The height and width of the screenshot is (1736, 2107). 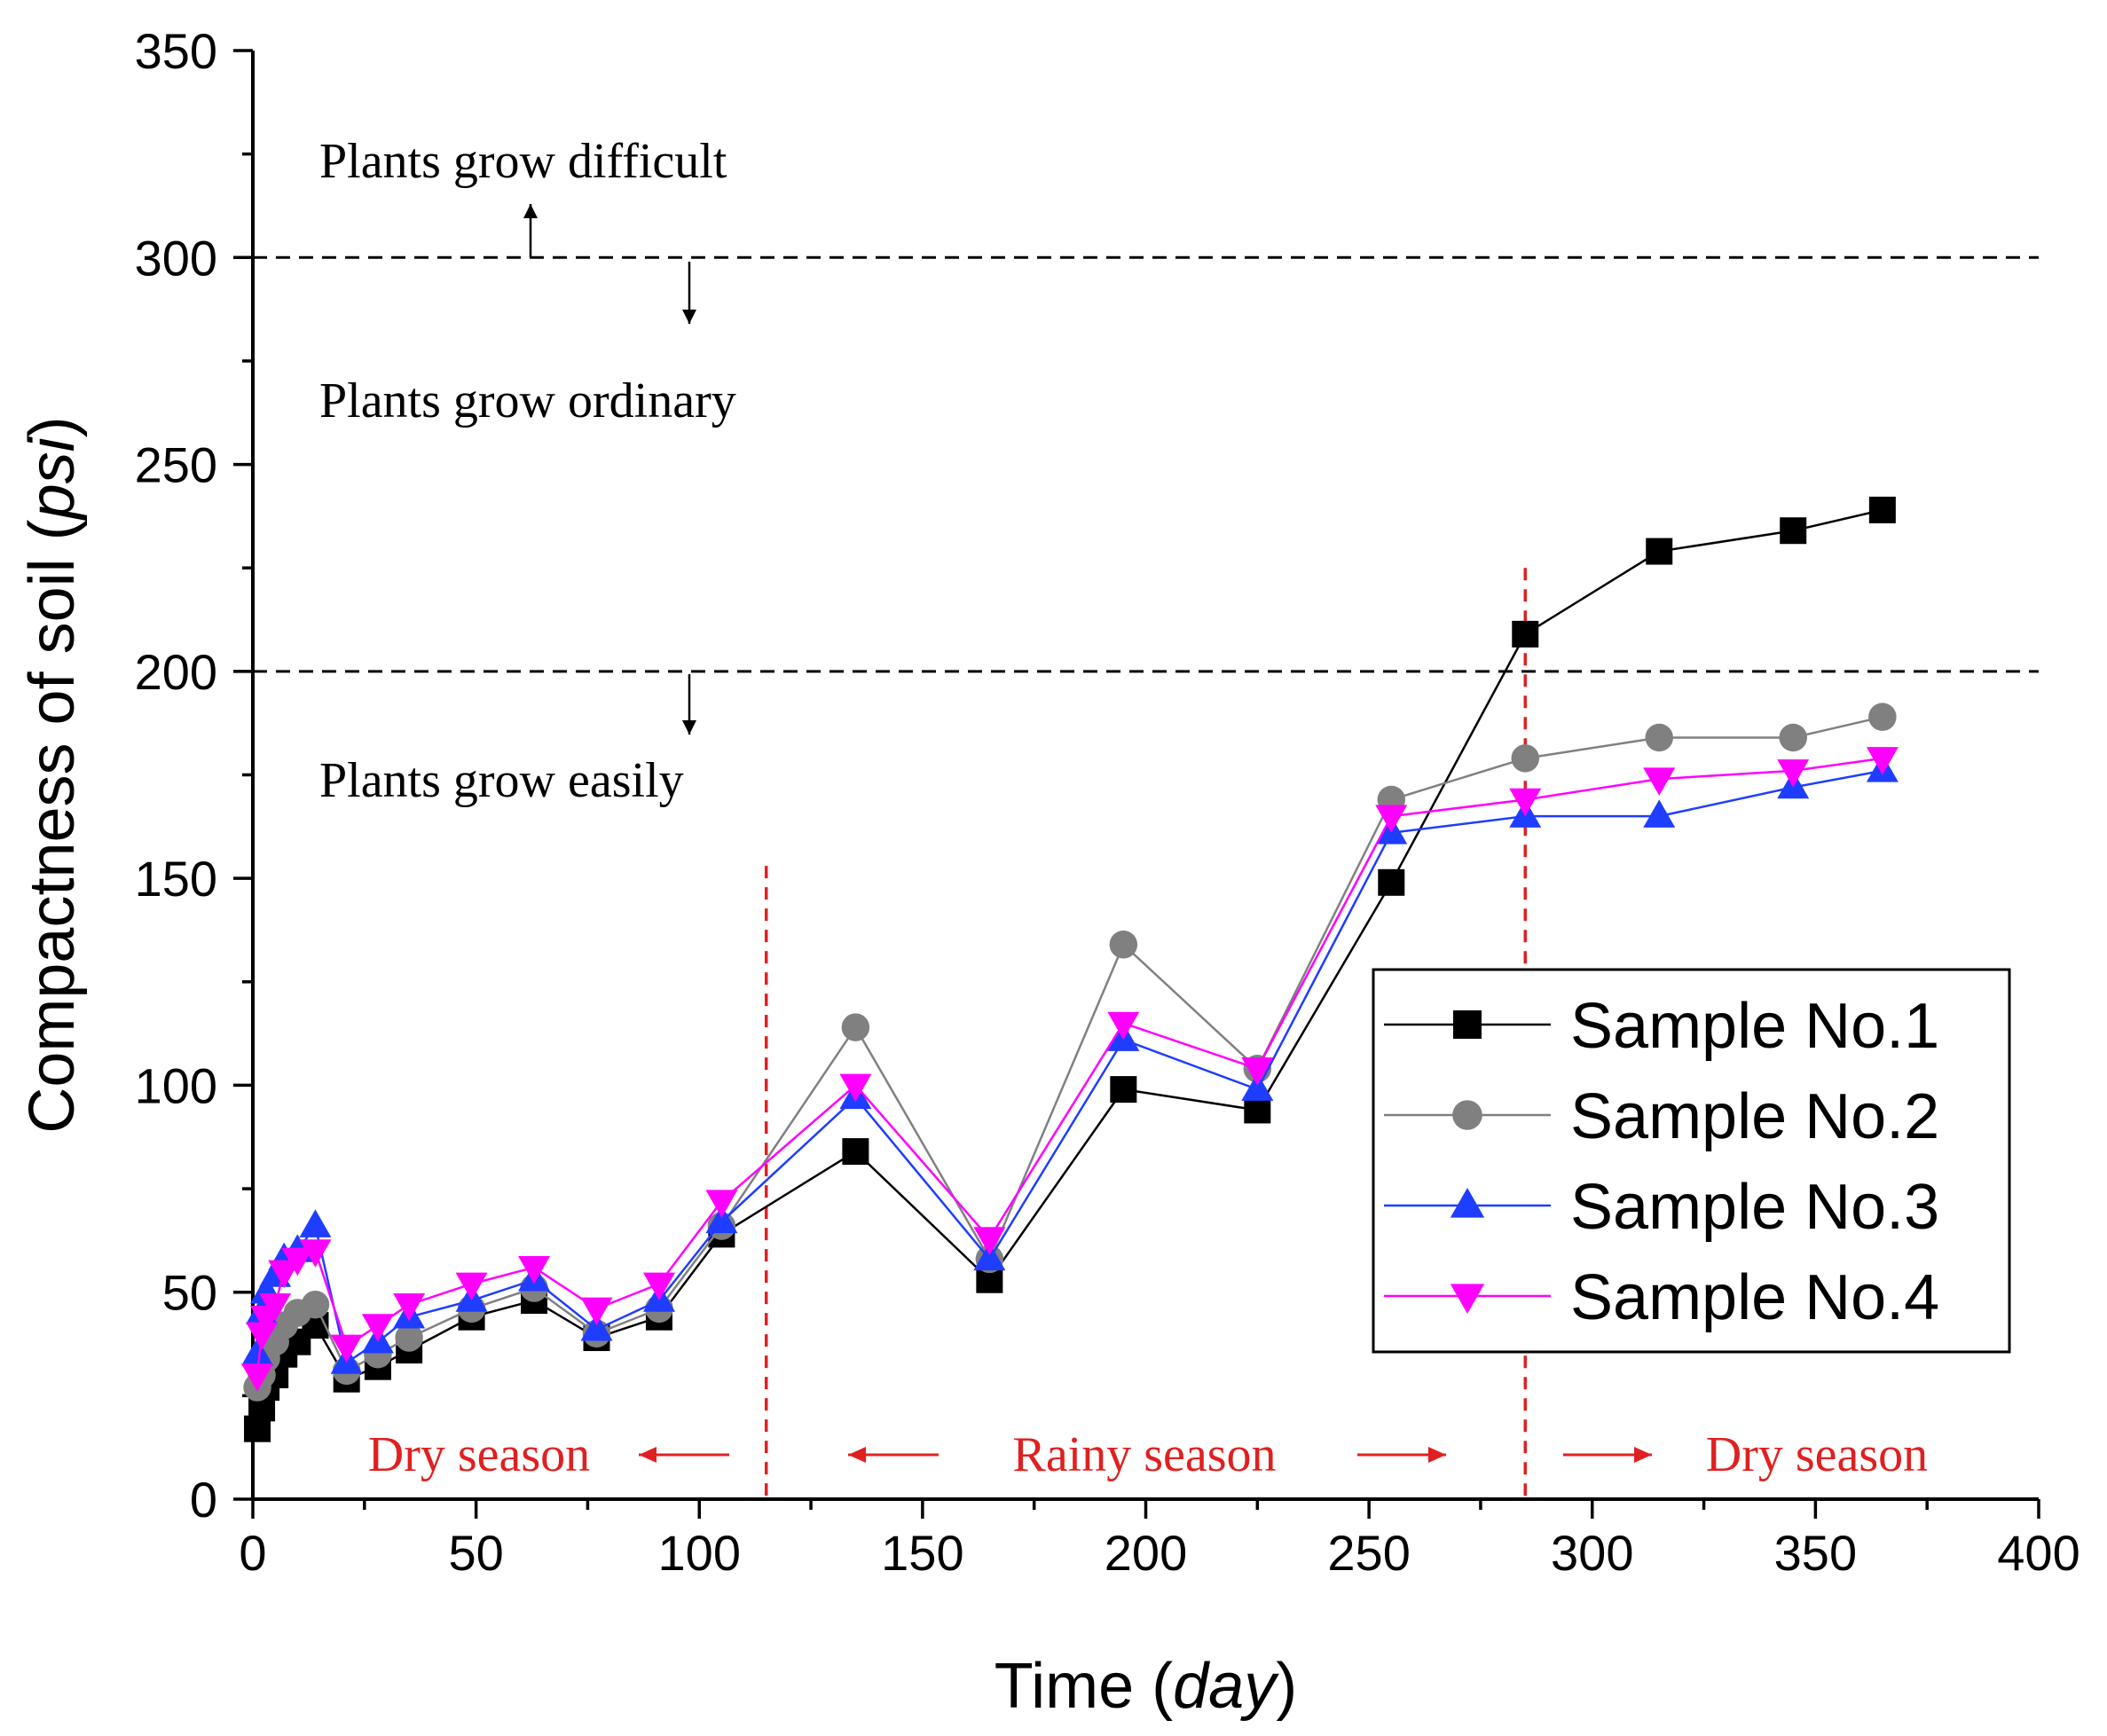 I want to click on y-tick-label: 100, so click(x=176, y=1085).